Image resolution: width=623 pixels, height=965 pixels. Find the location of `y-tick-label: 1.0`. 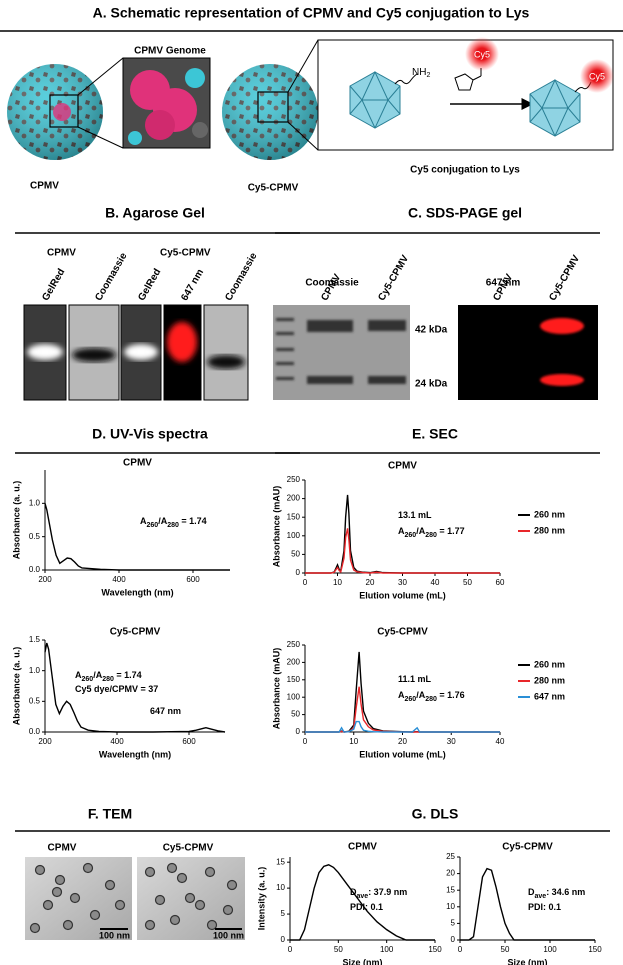

y-tick-label: 1.0 is located at coordinates (35, 502).